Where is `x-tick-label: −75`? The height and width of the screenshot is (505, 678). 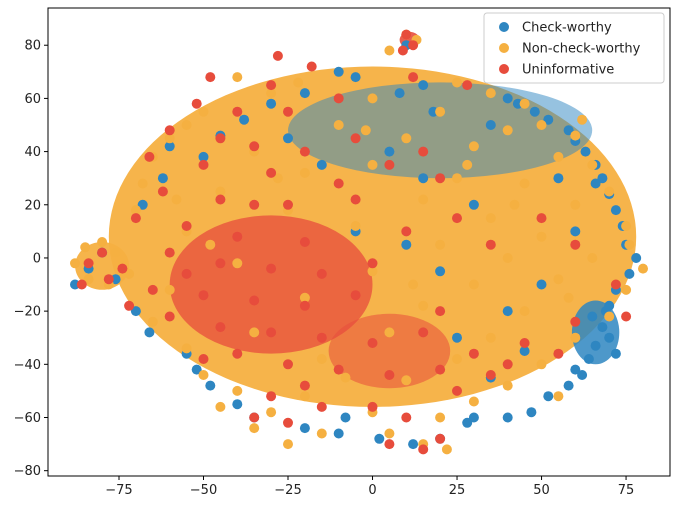 x-tick-label: −75 is located at coordinates (118, 490).